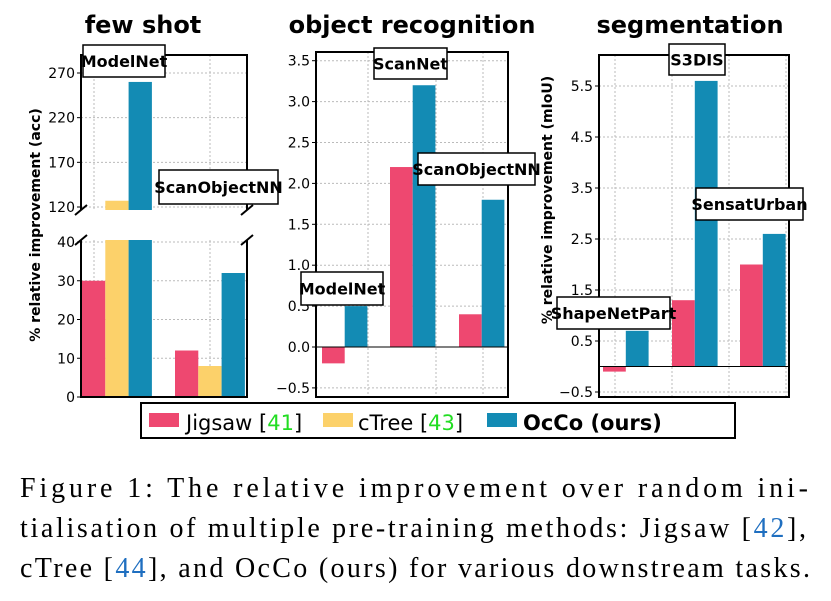 Image resolution: width=831 pixels, height=601 pixels. Describe the element at coordinates (412, 25) in the screenshot. I see `panel-title: object recognition` at that location.